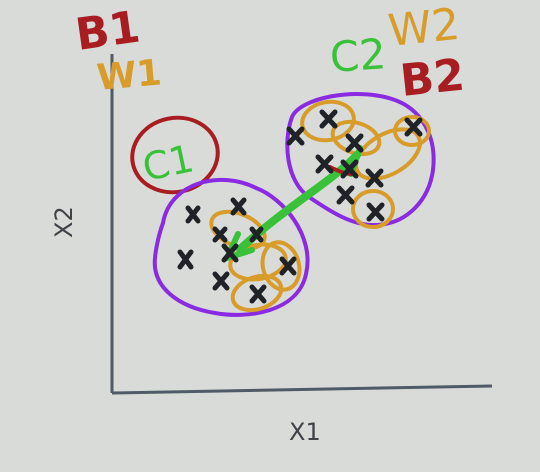 The image size is (540, 472). I want to click on w1-label: W1, so click(129, 75).